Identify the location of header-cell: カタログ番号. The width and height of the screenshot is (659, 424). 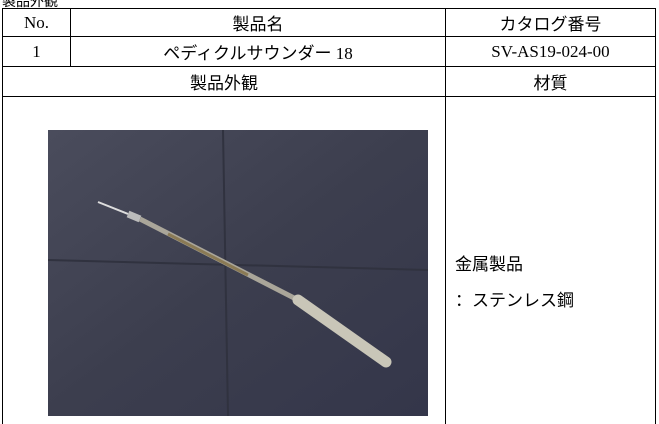
(550, 22).